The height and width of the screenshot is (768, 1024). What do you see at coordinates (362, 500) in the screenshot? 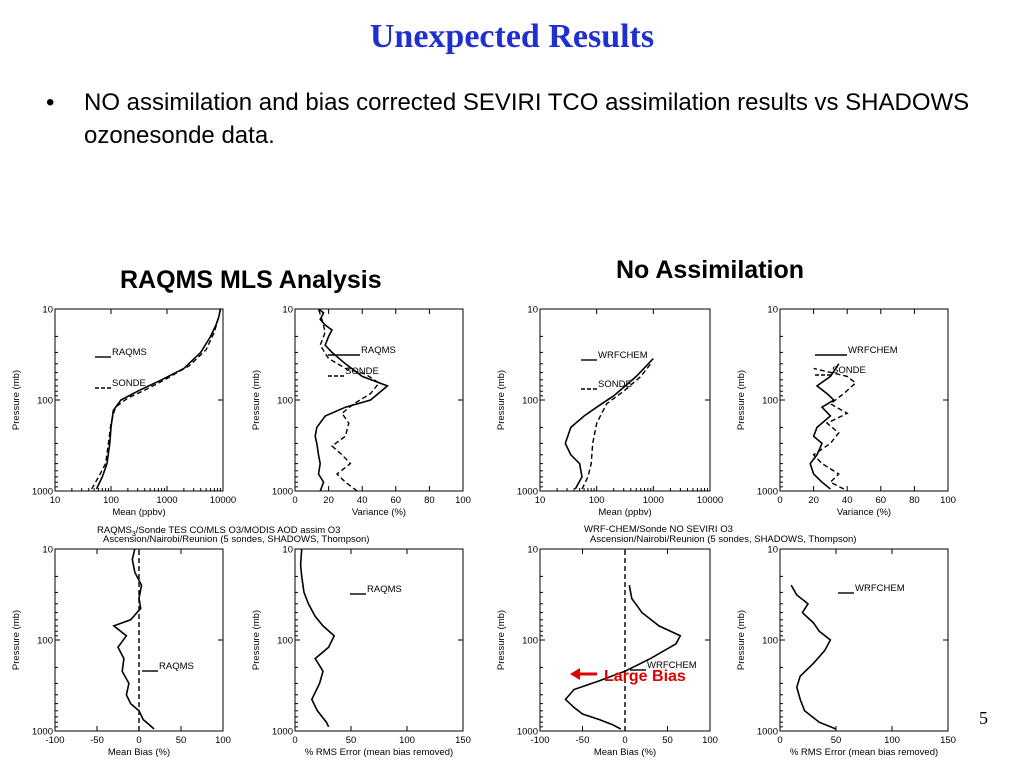
I see `x-tick-label: 40` at bounding box center [362, 500].